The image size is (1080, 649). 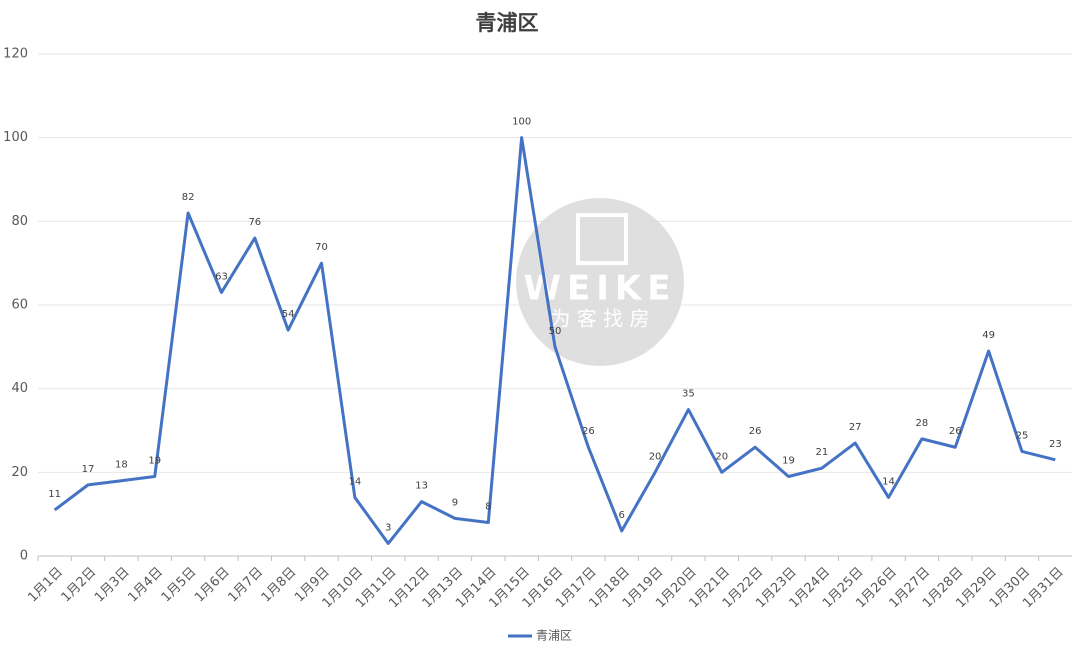 I want to click on data-label: 3, so click(x=388, y=527).